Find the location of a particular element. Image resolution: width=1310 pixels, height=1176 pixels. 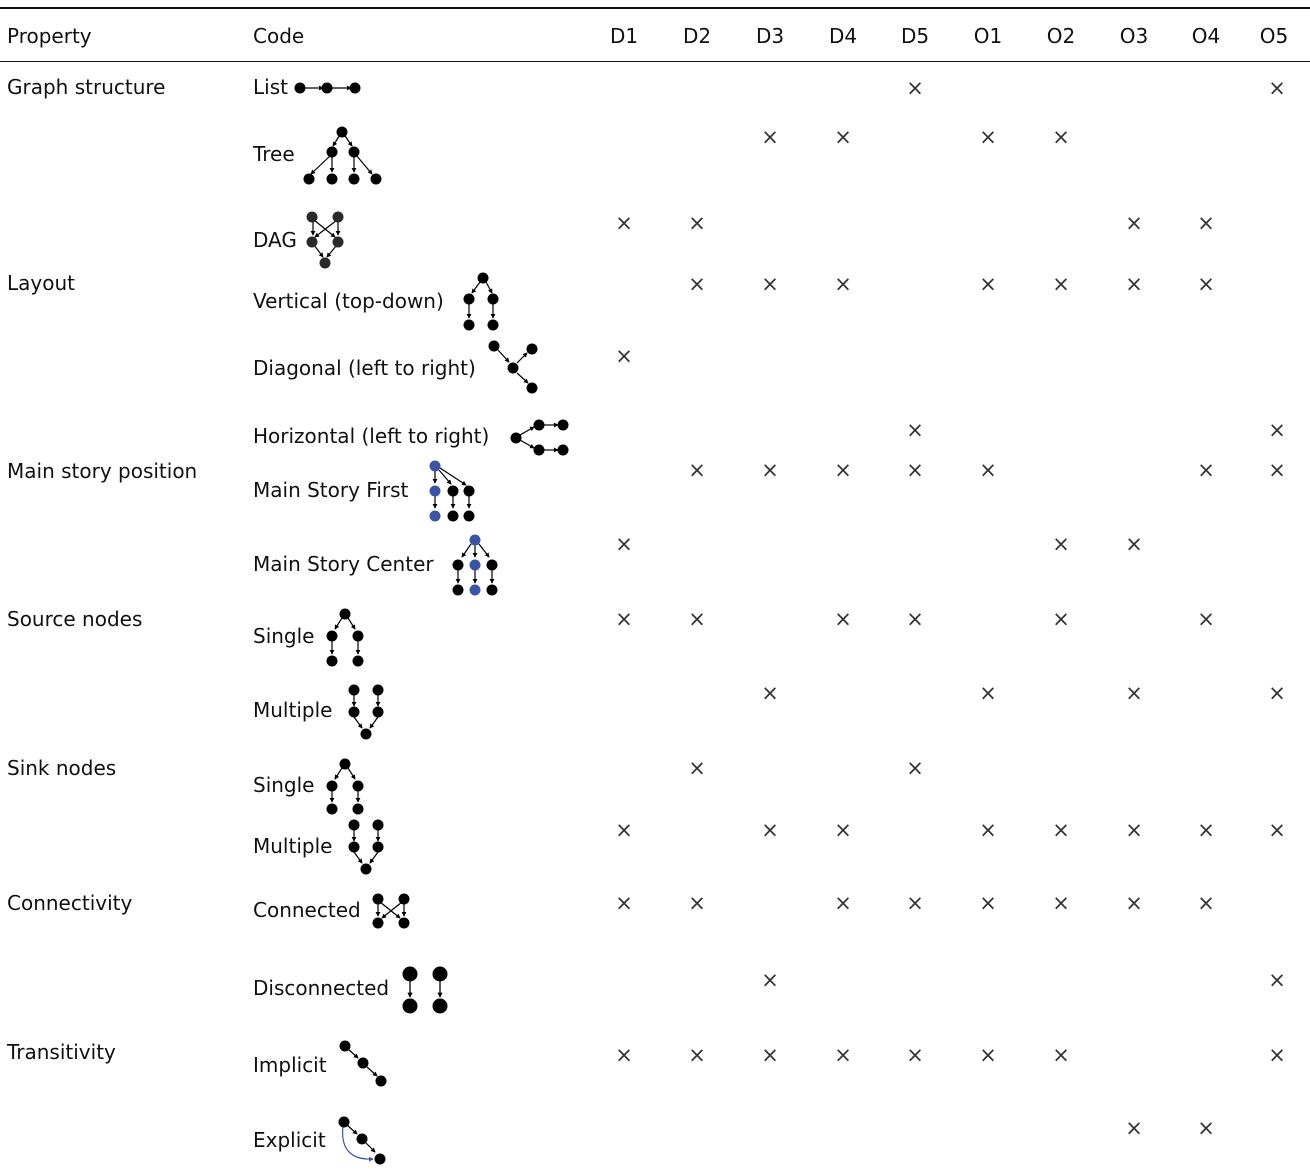

header-property: Property is located at coordinates (49, 36).